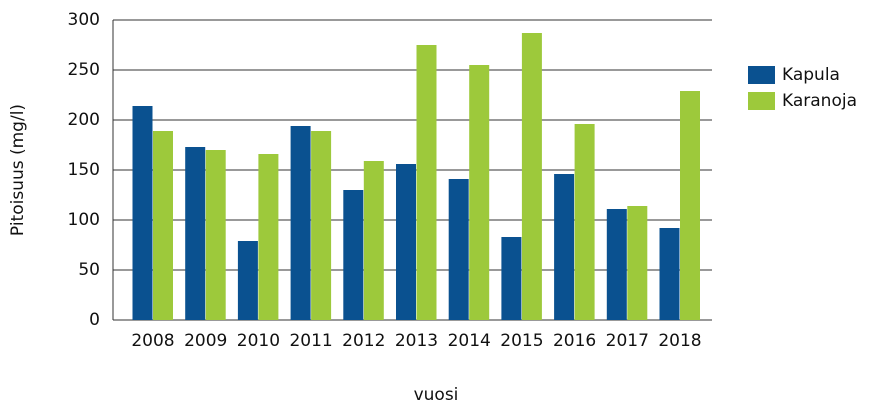  I want to click on x-tick-label: 2017, so click(627, 341).